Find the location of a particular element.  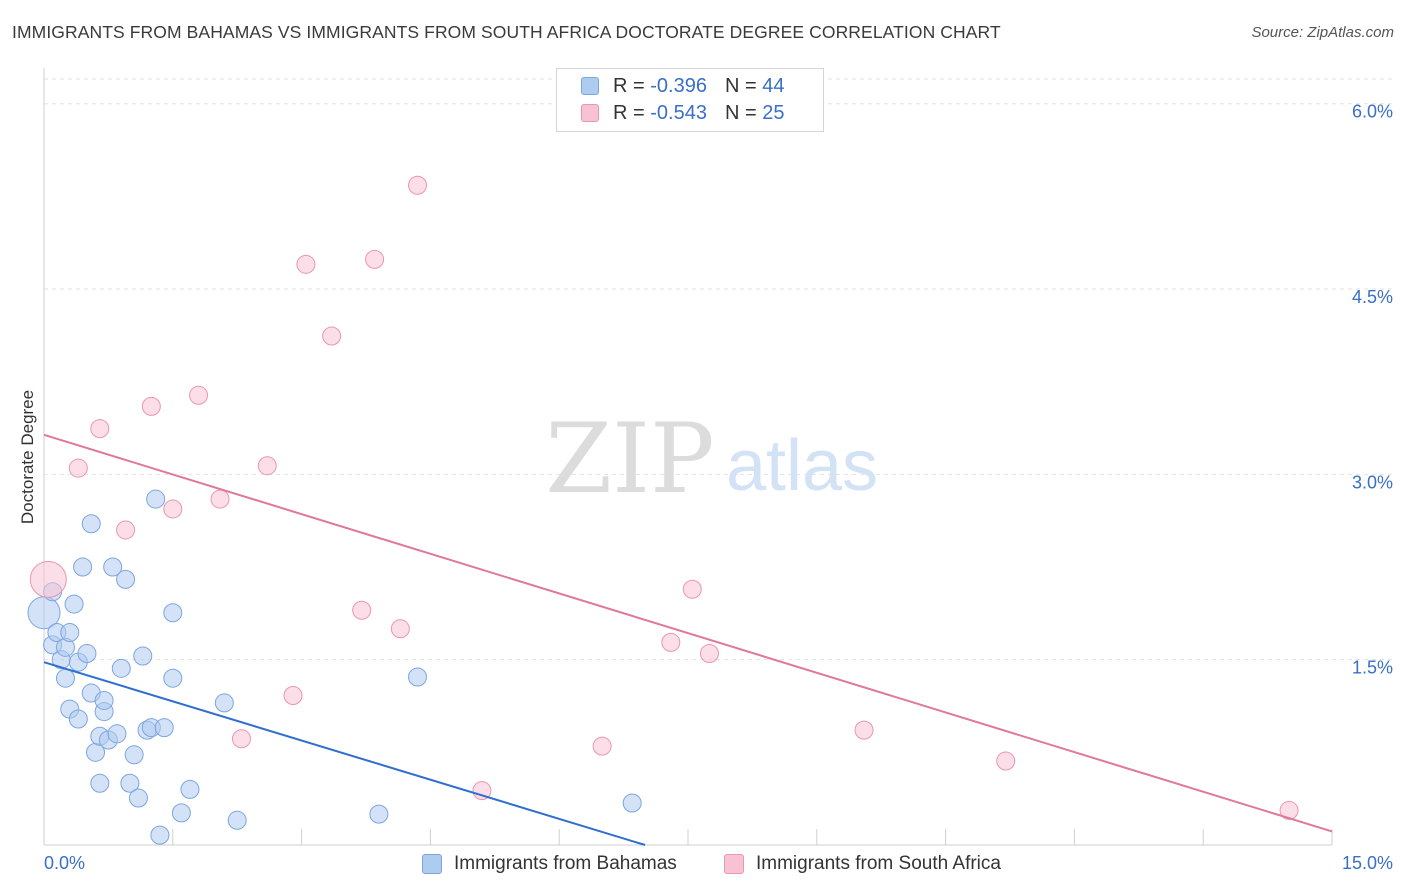

legend-n-value-bahamas: 44 is located at coordinates (773, 85).